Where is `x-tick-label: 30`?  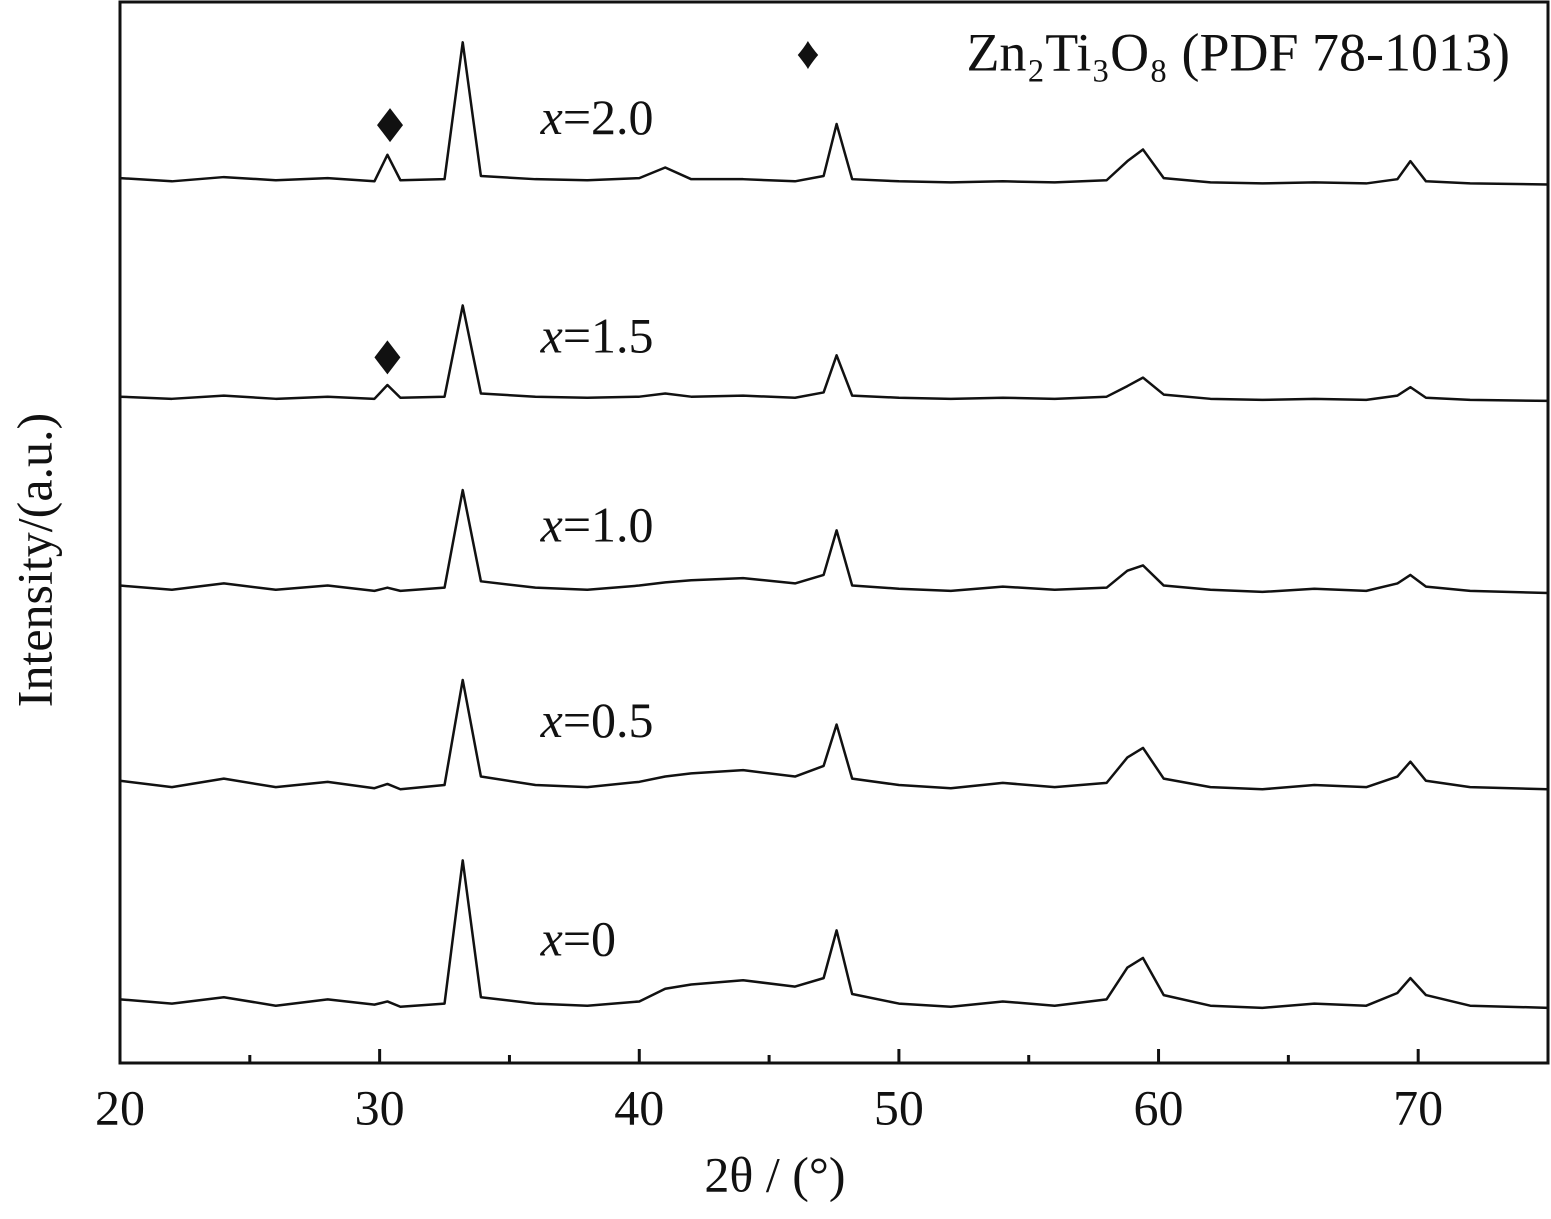
x-tick-label: 30 is located at coordinates (380, 1107).